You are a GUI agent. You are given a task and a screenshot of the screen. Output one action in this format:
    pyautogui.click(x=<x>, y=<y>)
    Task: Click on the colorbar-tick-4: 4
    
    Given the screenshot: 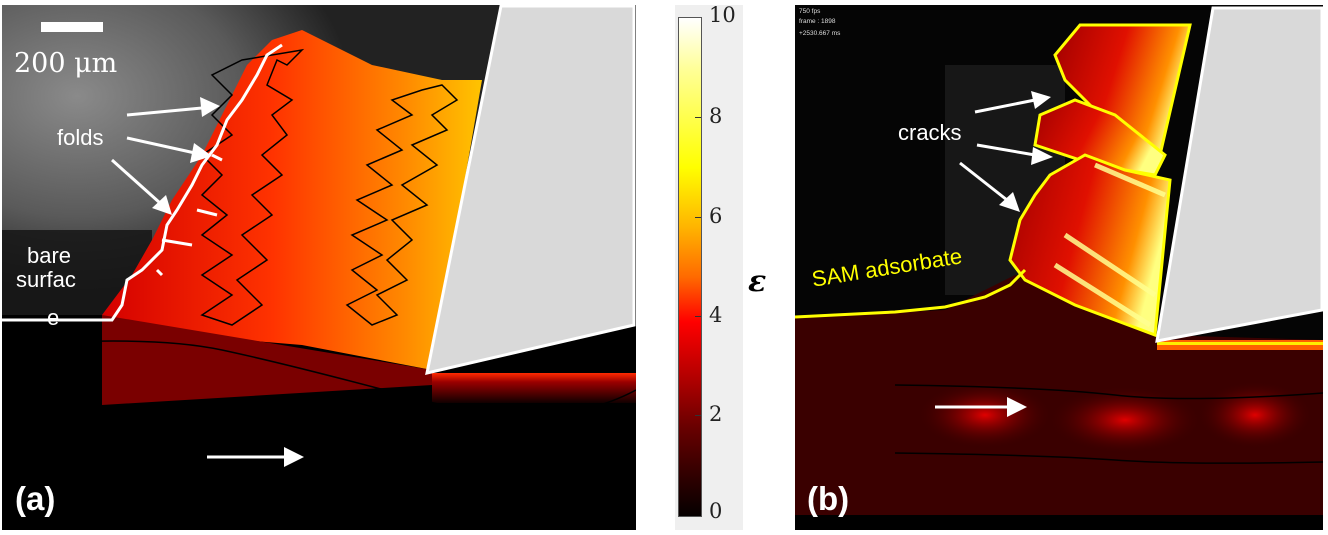 What is the action you would take?
    pyautogui.click(x=716, y=315)
    